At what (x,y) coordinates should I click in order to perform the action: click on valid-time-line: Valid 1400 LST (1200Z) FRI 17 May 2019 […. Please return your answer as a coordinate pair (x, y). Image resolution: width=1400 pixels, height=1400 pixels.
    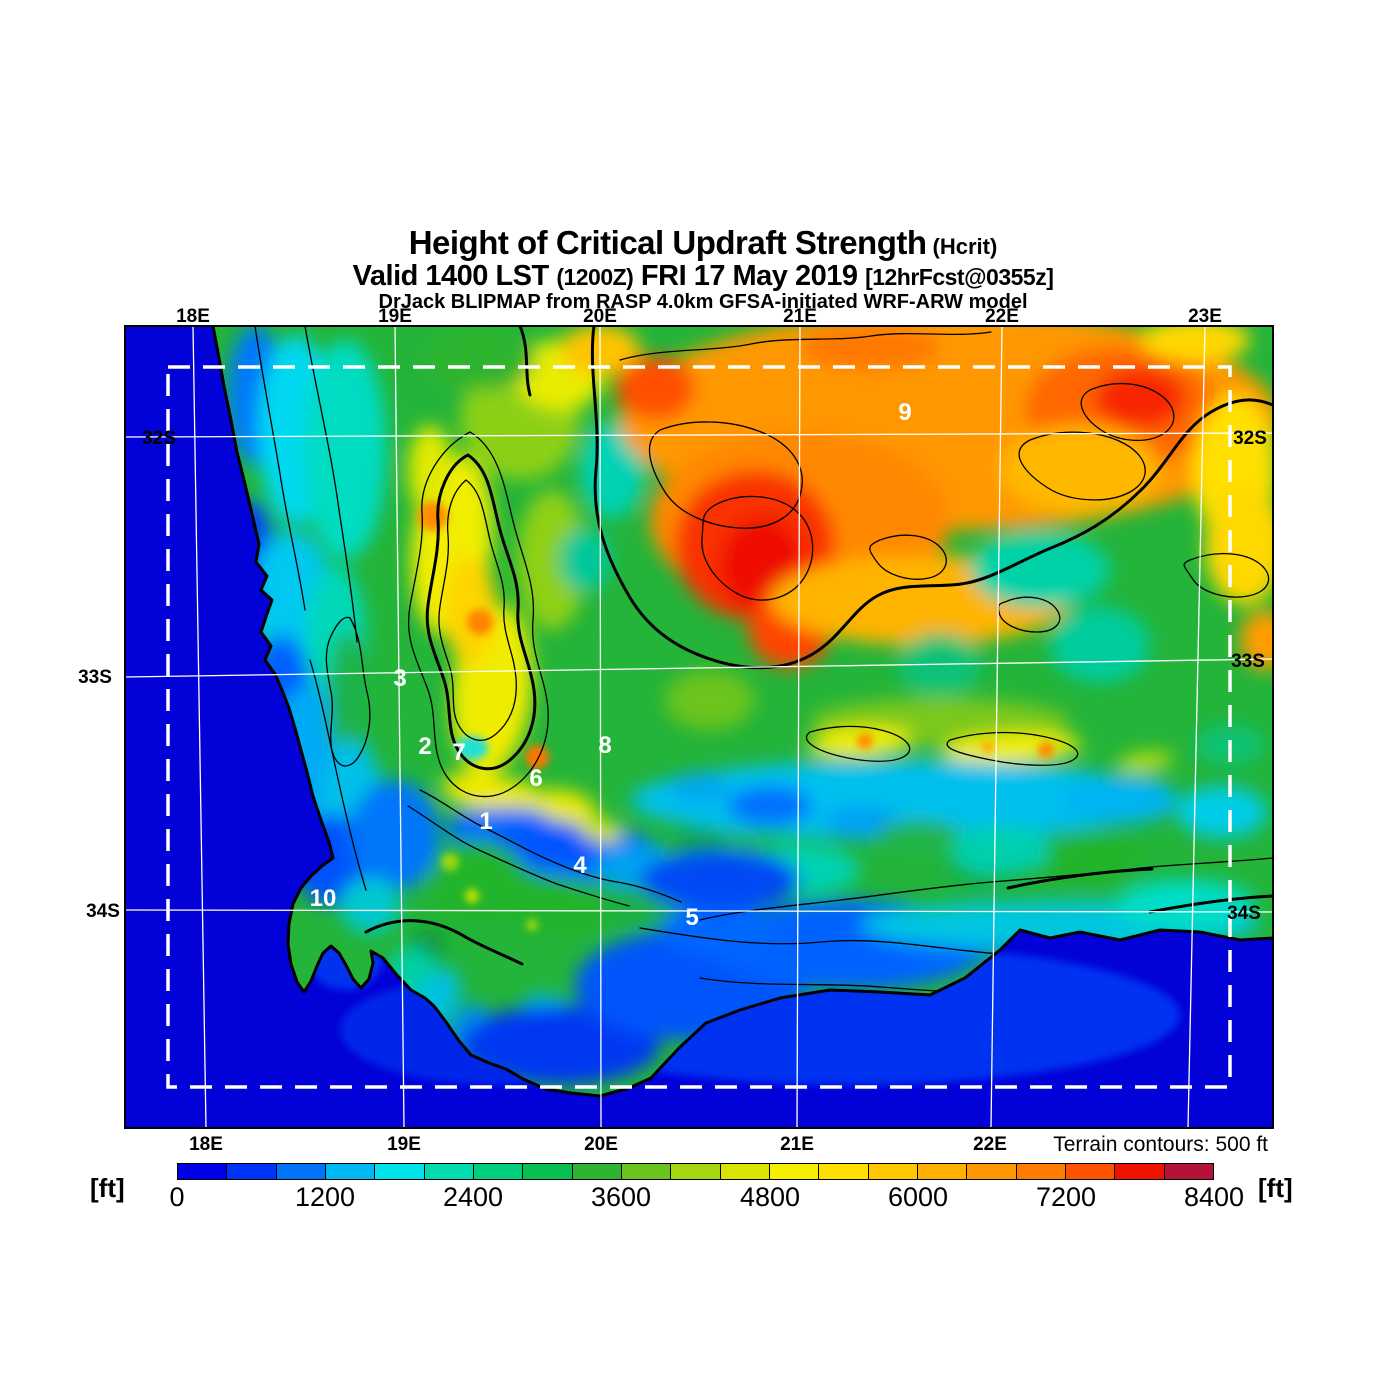
    Looking at the image, I should click on (700, 276).